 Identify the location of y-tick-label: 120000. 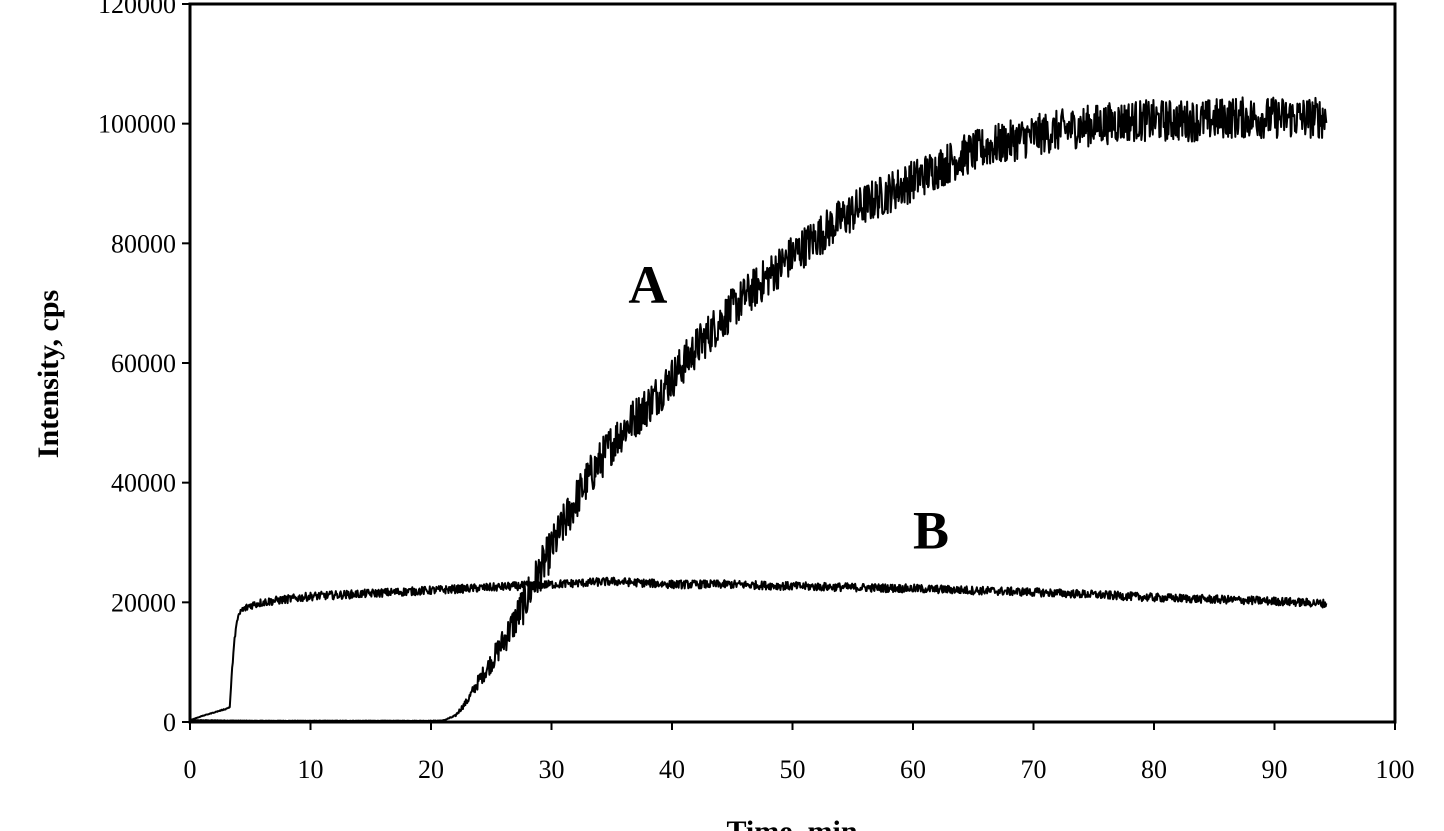
(137, 9).